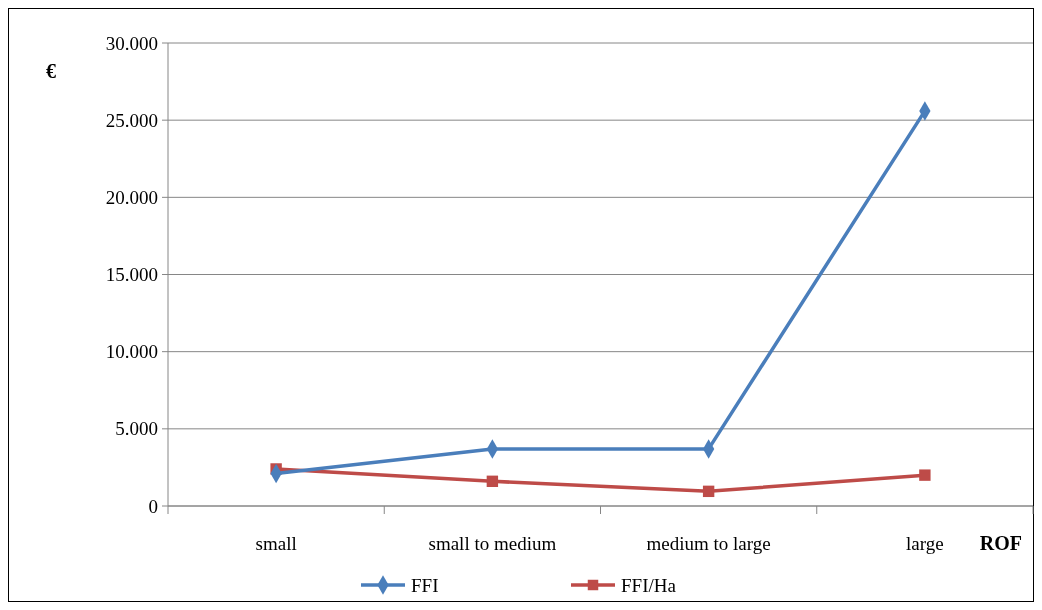  I want to click on legend-label: FFI, so click(425, 585).